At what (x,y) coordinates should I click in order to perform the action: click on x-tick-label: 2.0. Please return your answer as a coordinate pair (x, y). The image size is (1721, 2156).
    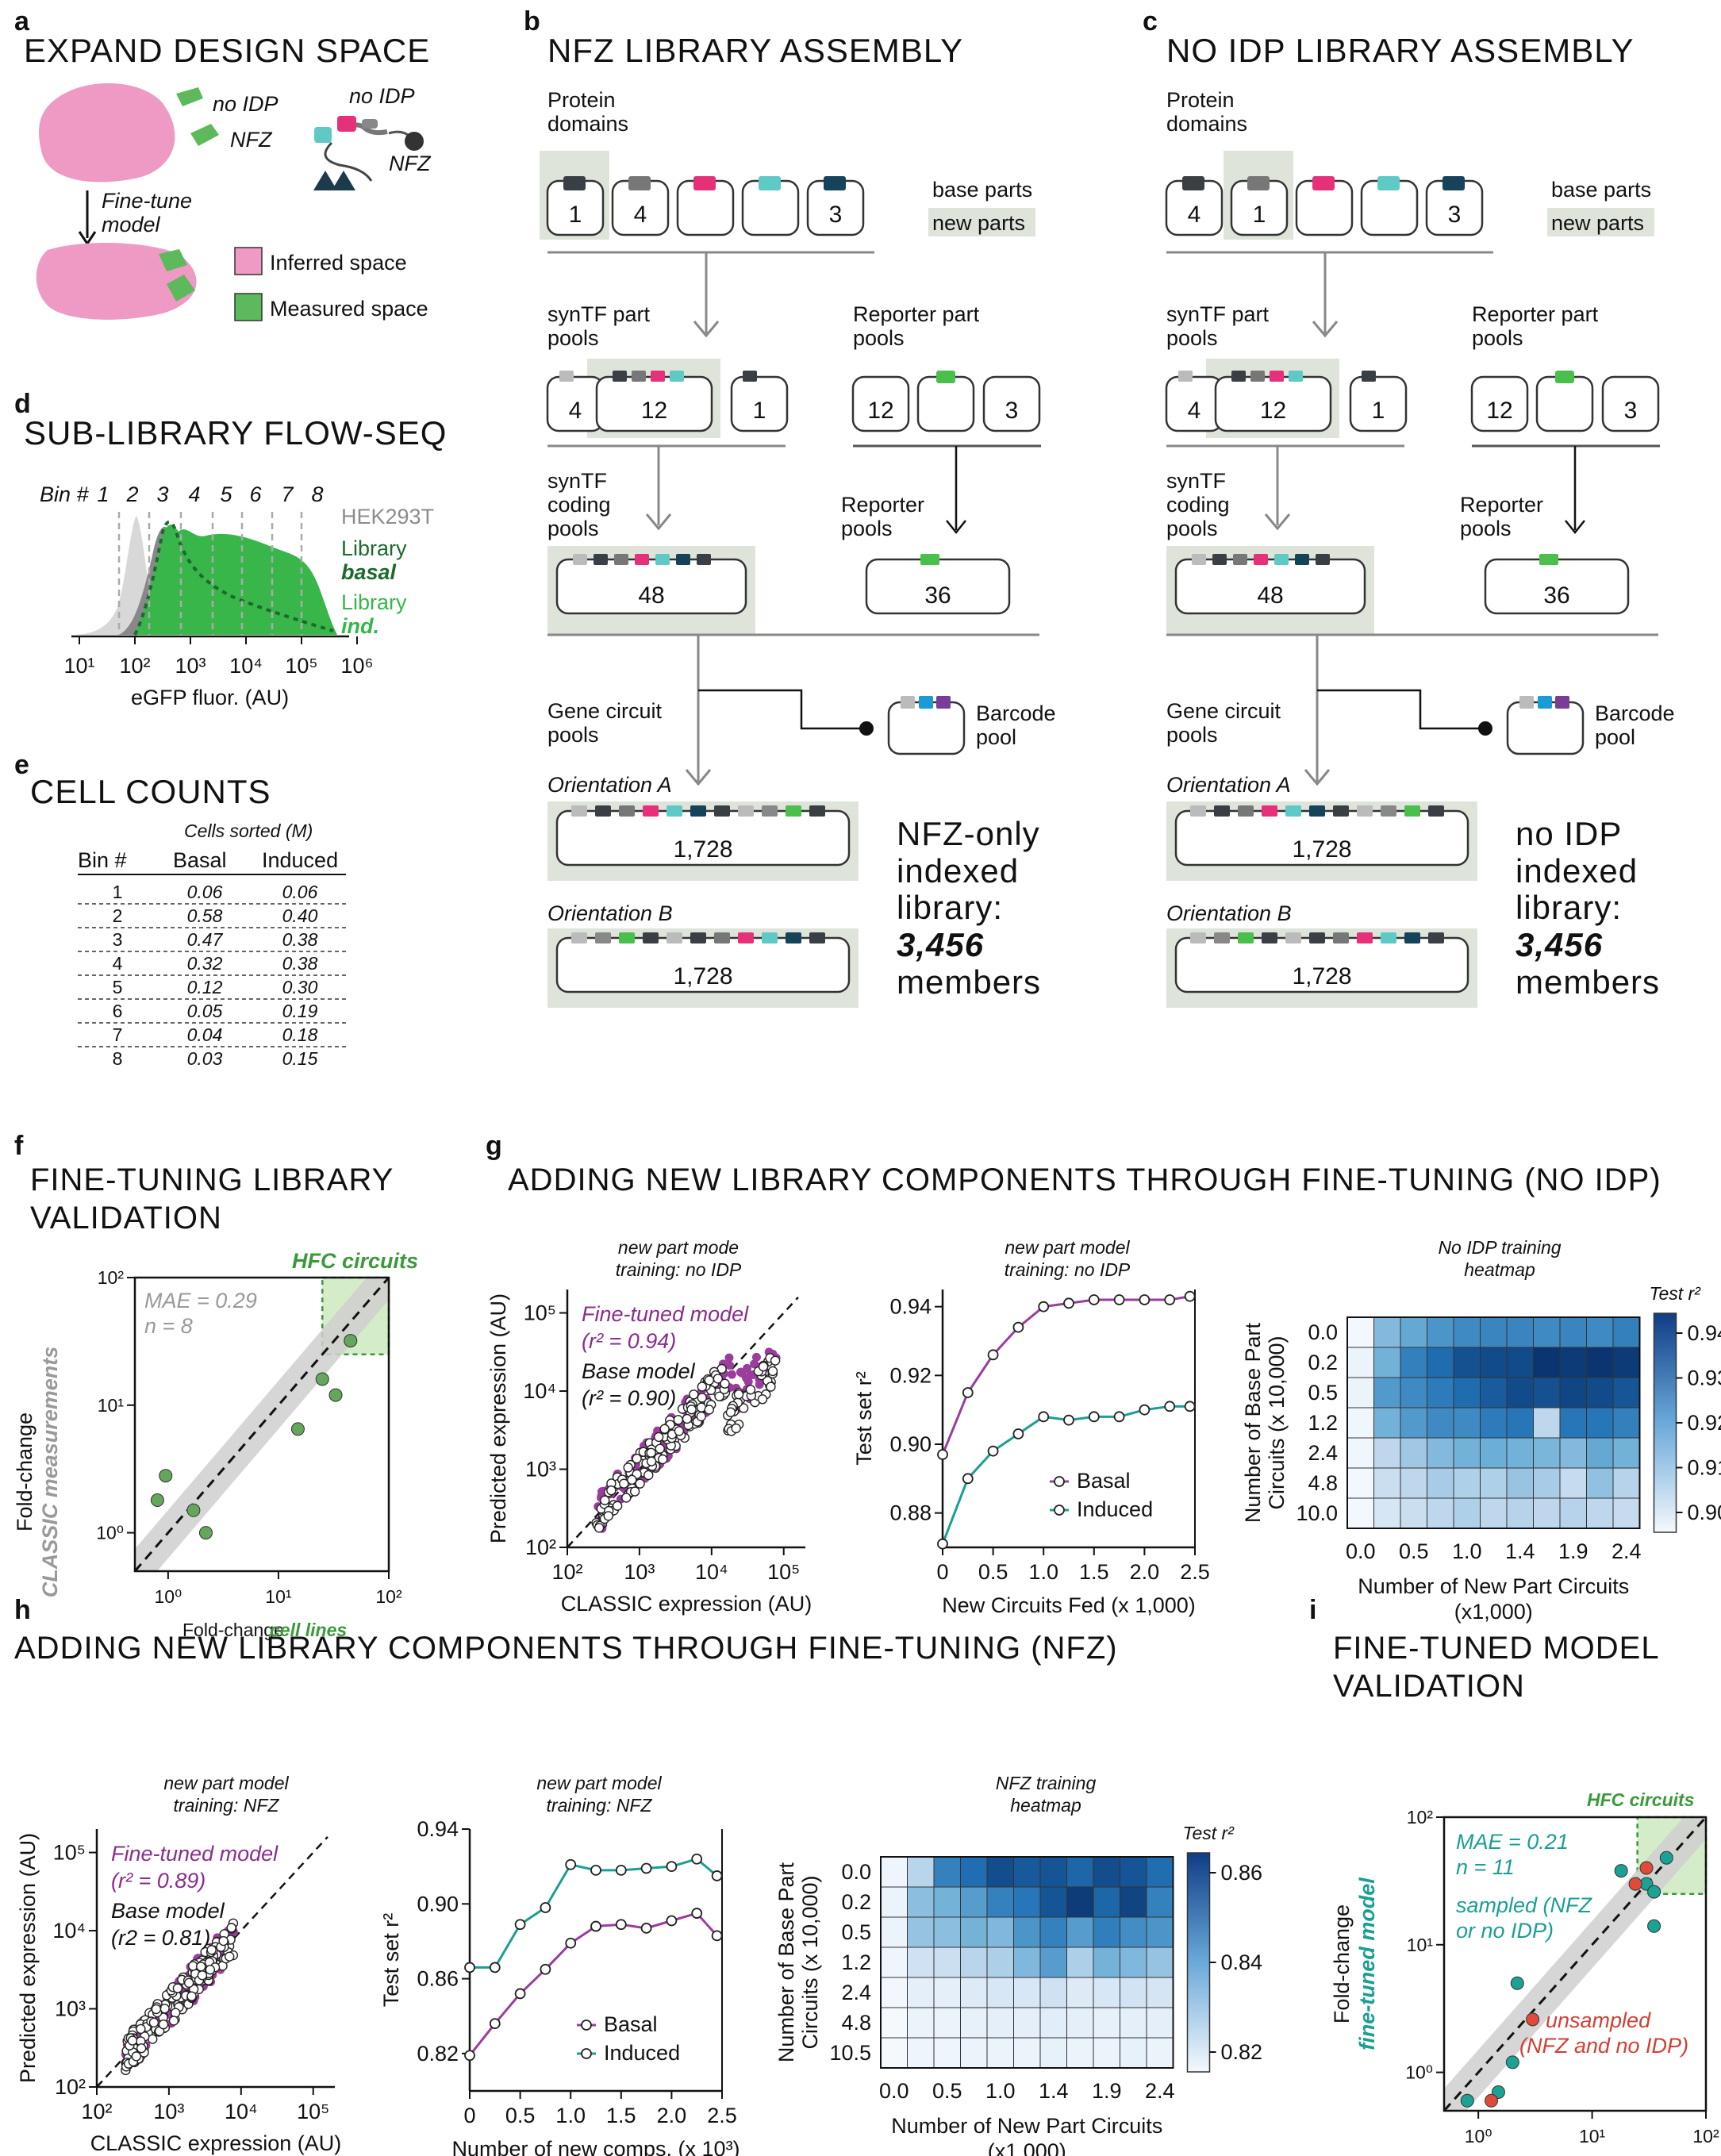
    Looking at the image, I should click on (1145, 1572).